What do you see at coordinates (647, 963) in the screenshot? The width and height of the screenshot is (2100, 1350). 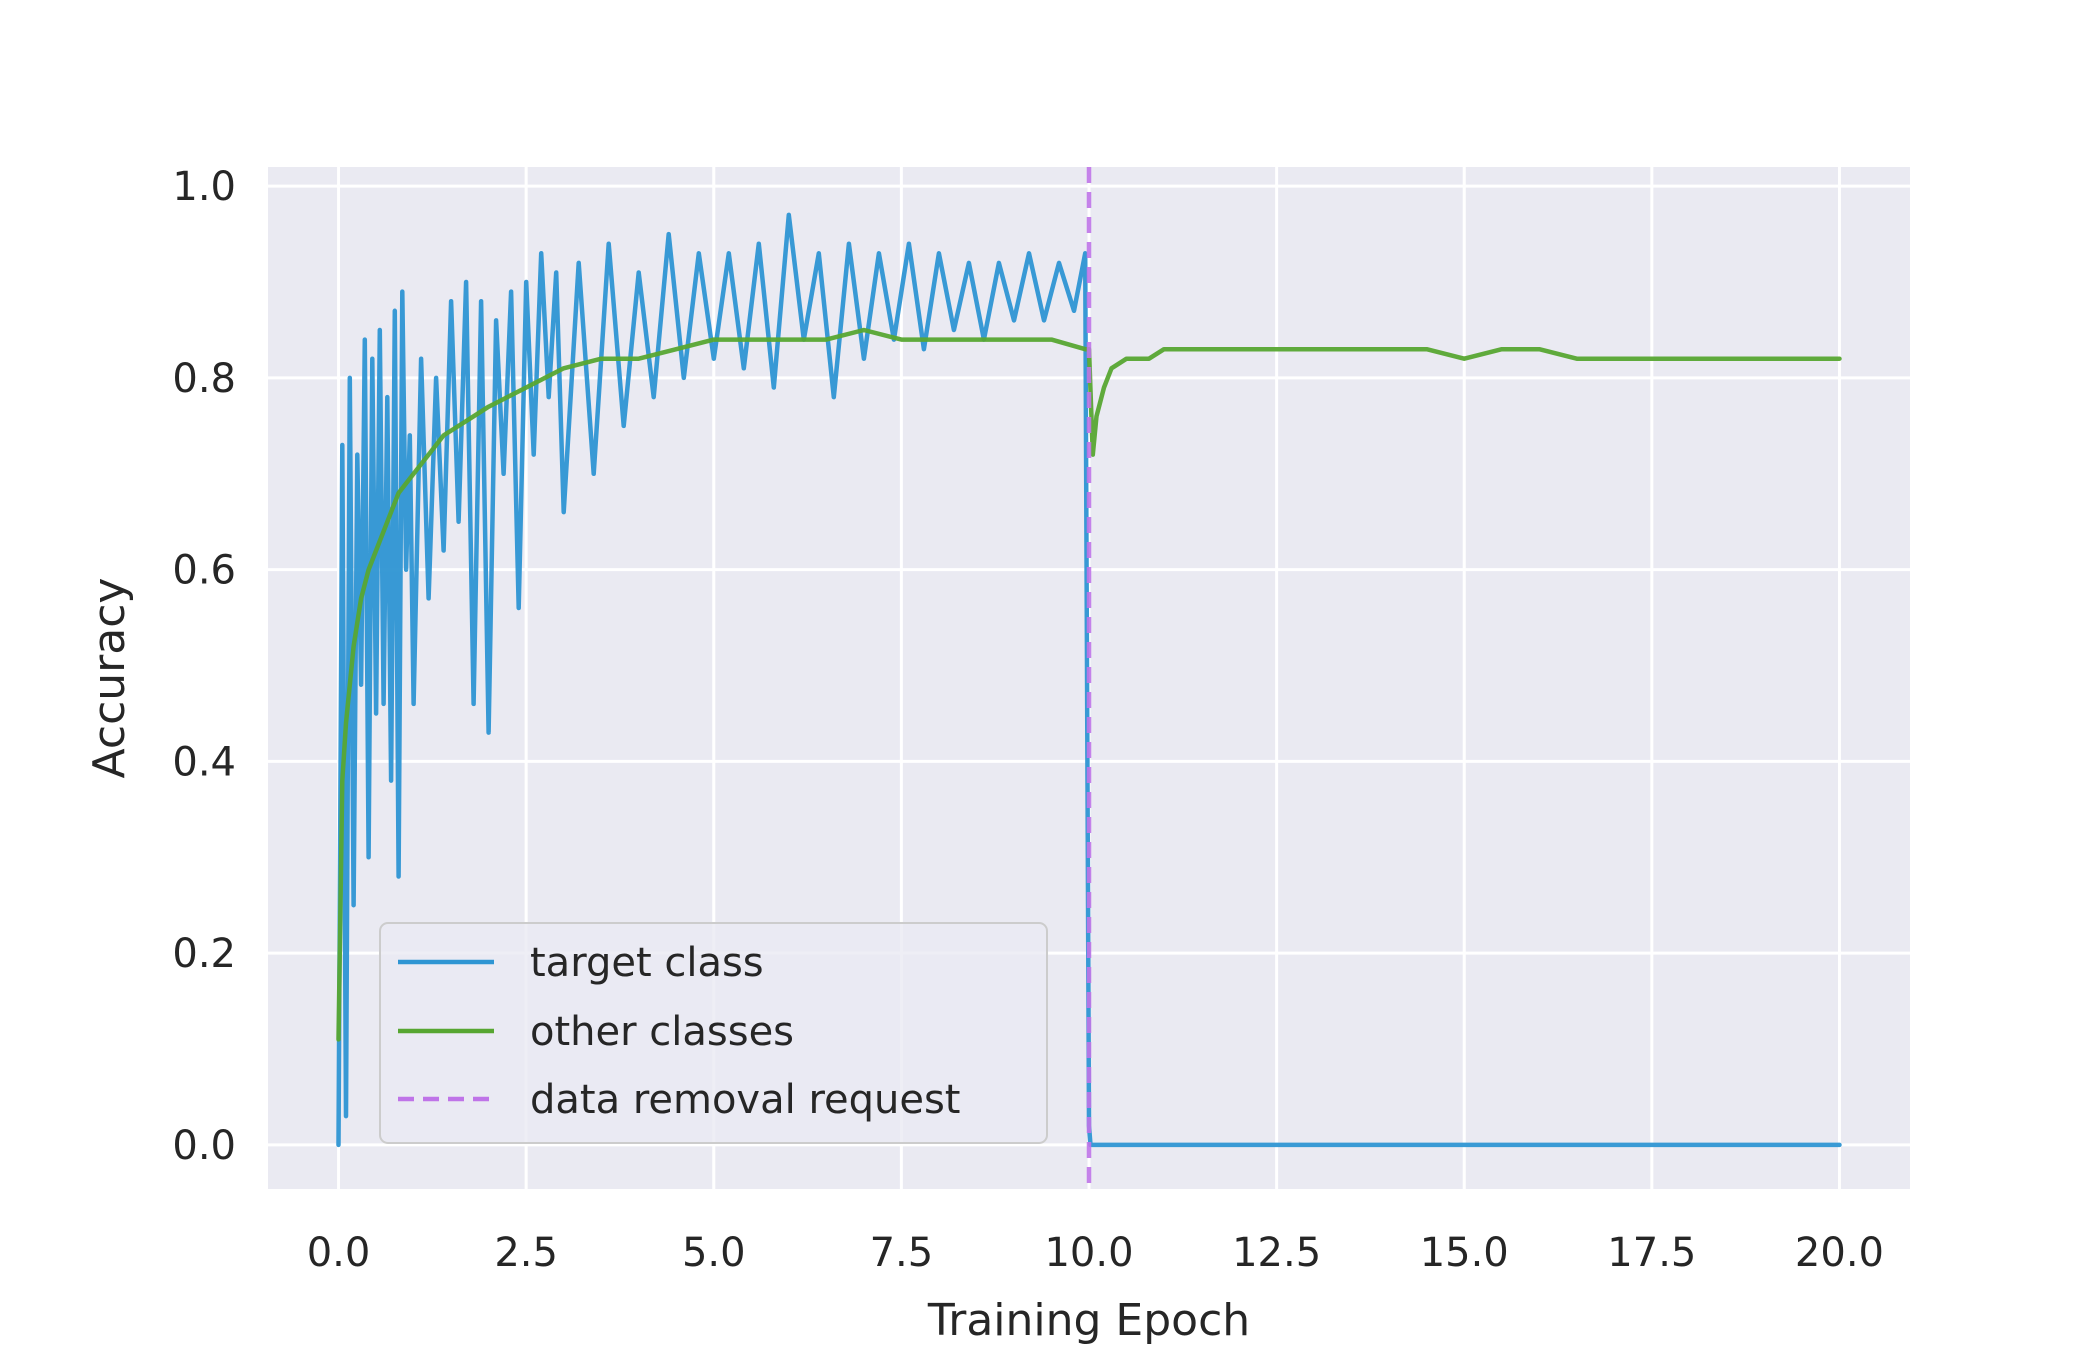 I see `legend-label-target-class: target class` at bounding box center [647, 963].